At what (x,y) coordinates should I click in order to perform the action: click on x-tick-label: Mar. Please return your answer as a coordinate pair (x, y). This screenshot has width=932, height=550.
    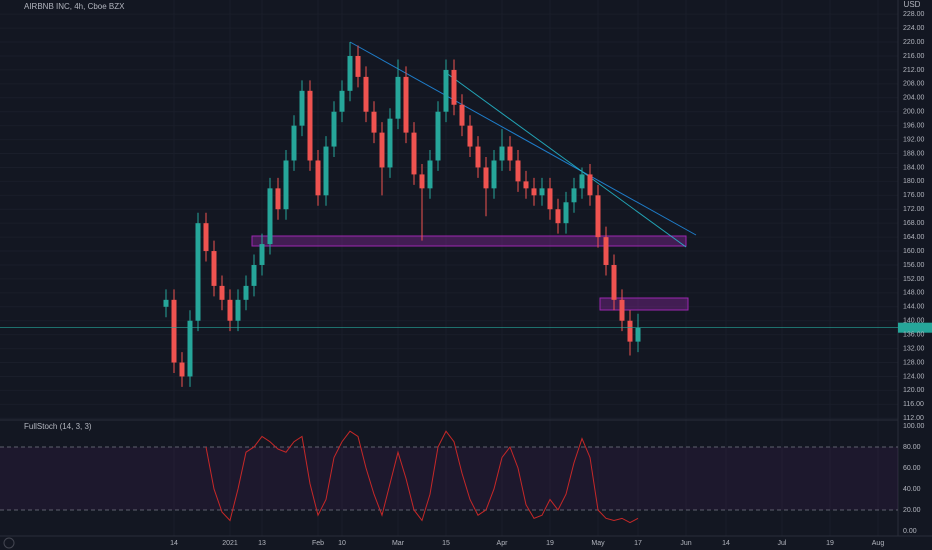
    Looking at the image, I should click on (398, 543).